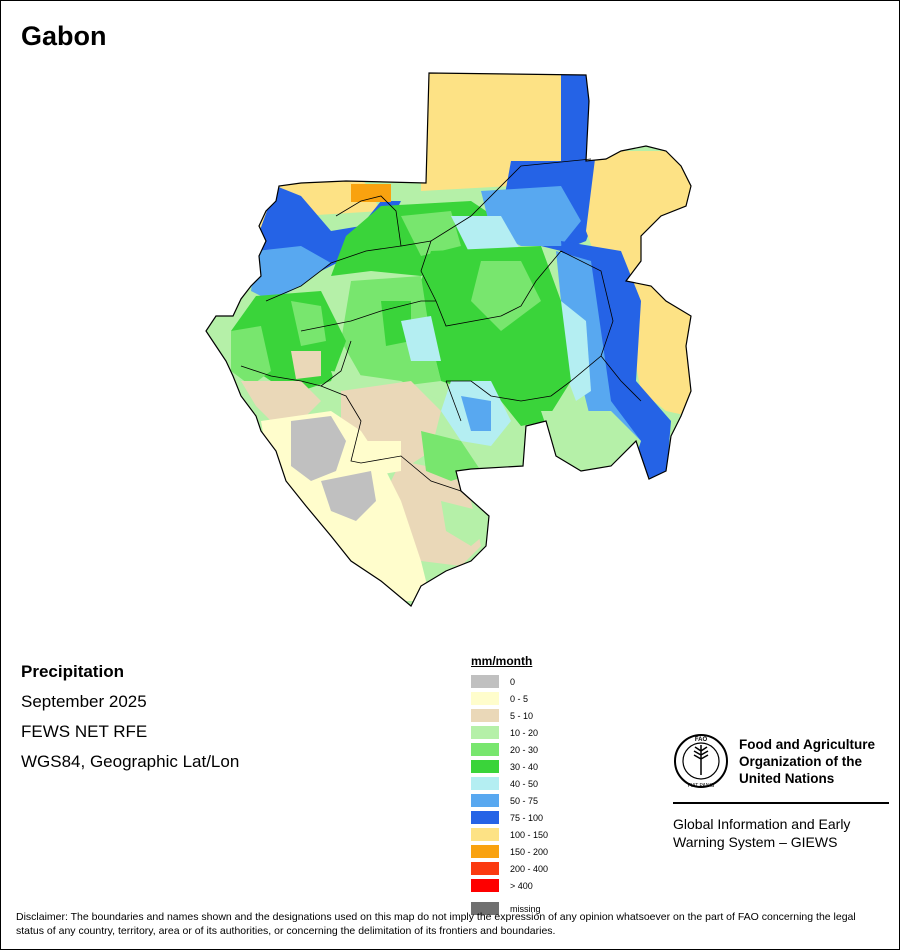  Describe the element at coordinates (701, 740) in the screenshot. I see `fao-emblem-letters: FAO` at that location.